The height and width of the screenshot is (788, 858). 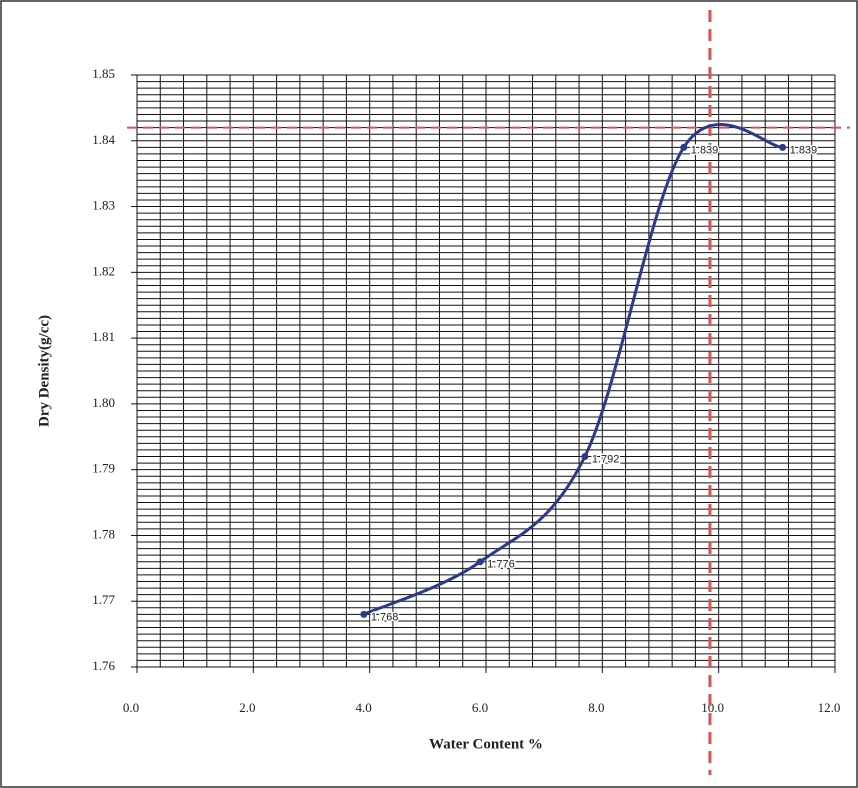 What do you see at coordinates (103, 73) in the screenshot?
I see `y-tick-label: 1.85` at bounding box center [103, 73].